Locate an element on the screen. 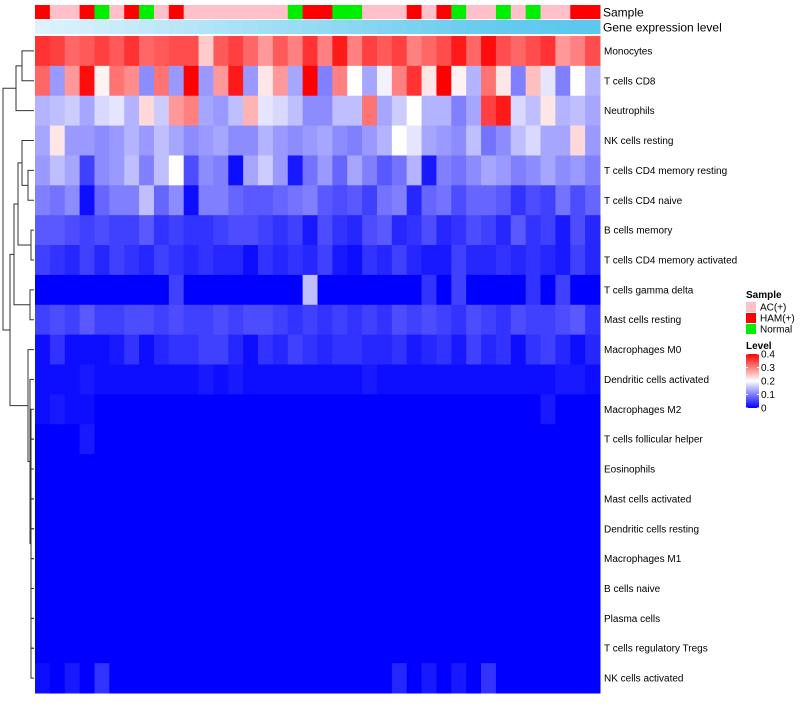  row-label: NK cells resting is located at coordinates (638, 141).